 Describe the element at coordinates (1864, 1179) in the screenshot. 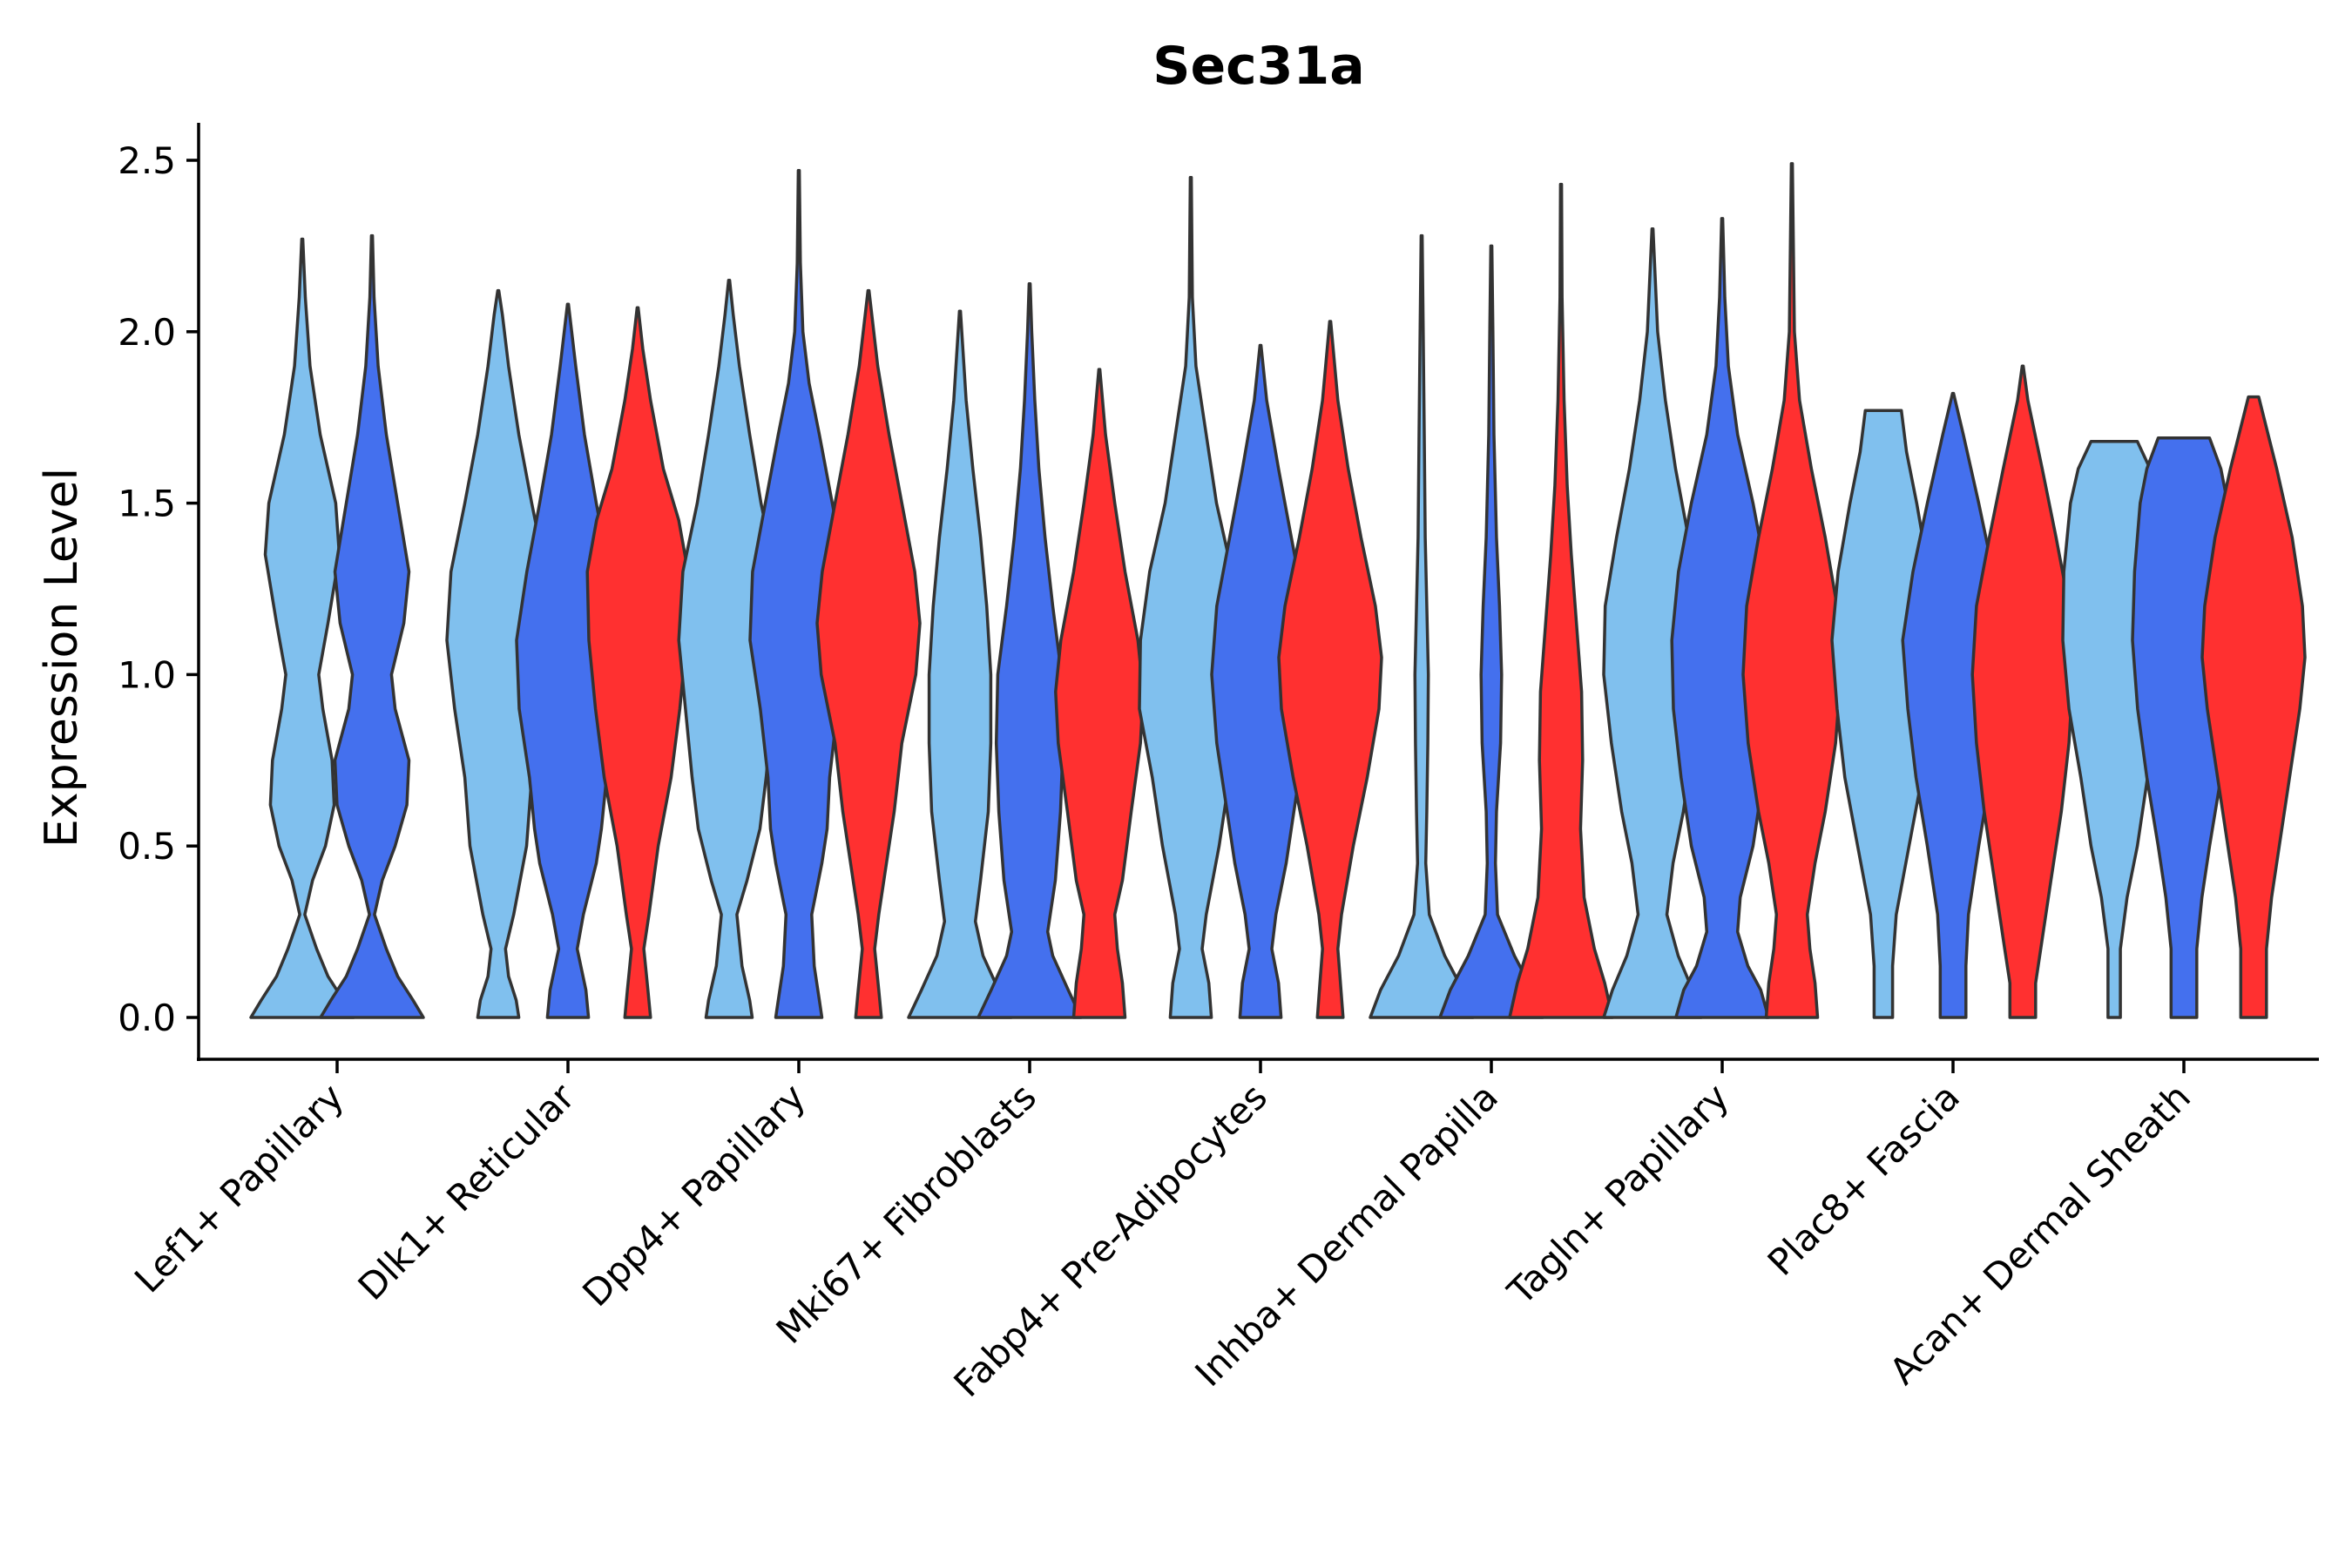

I see `x-tick-label: Plac8+ Fascia` at that location.